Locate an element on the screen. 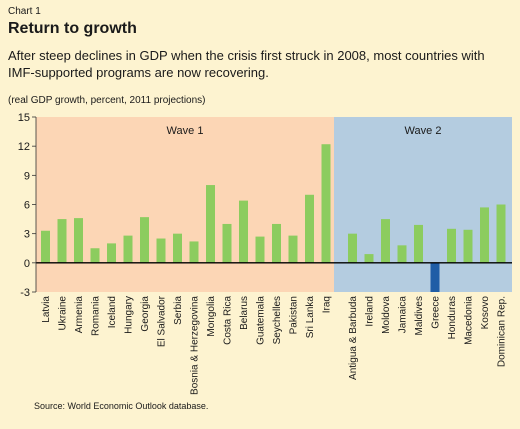  category-label: Honduras is located at coordinates (452, 317).